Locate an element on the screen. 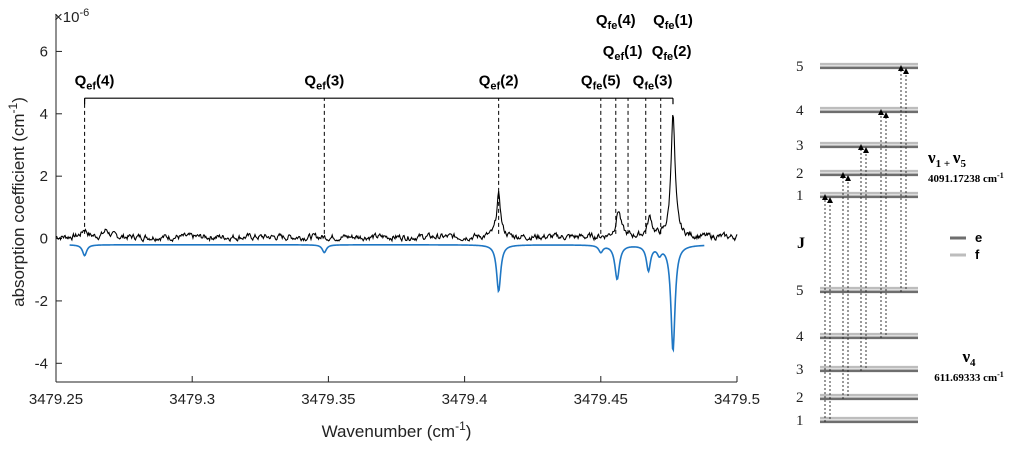 This screenshot has width=1025, height=450. branch-annotation: Qef(3) is located at coordinates (324, 83).